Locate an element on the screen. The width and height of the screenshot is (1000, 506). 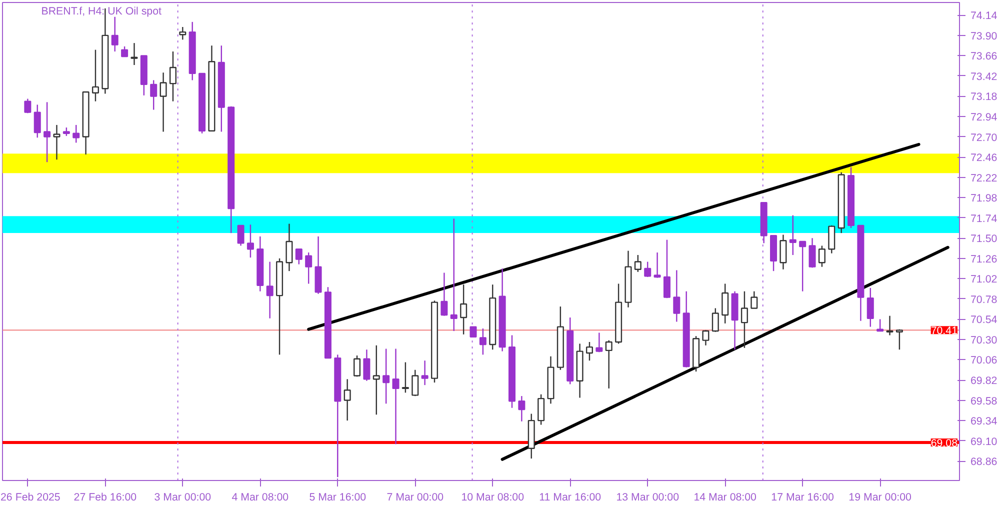
y-tick-label: 69.10 is located at coordinates (984, 442).